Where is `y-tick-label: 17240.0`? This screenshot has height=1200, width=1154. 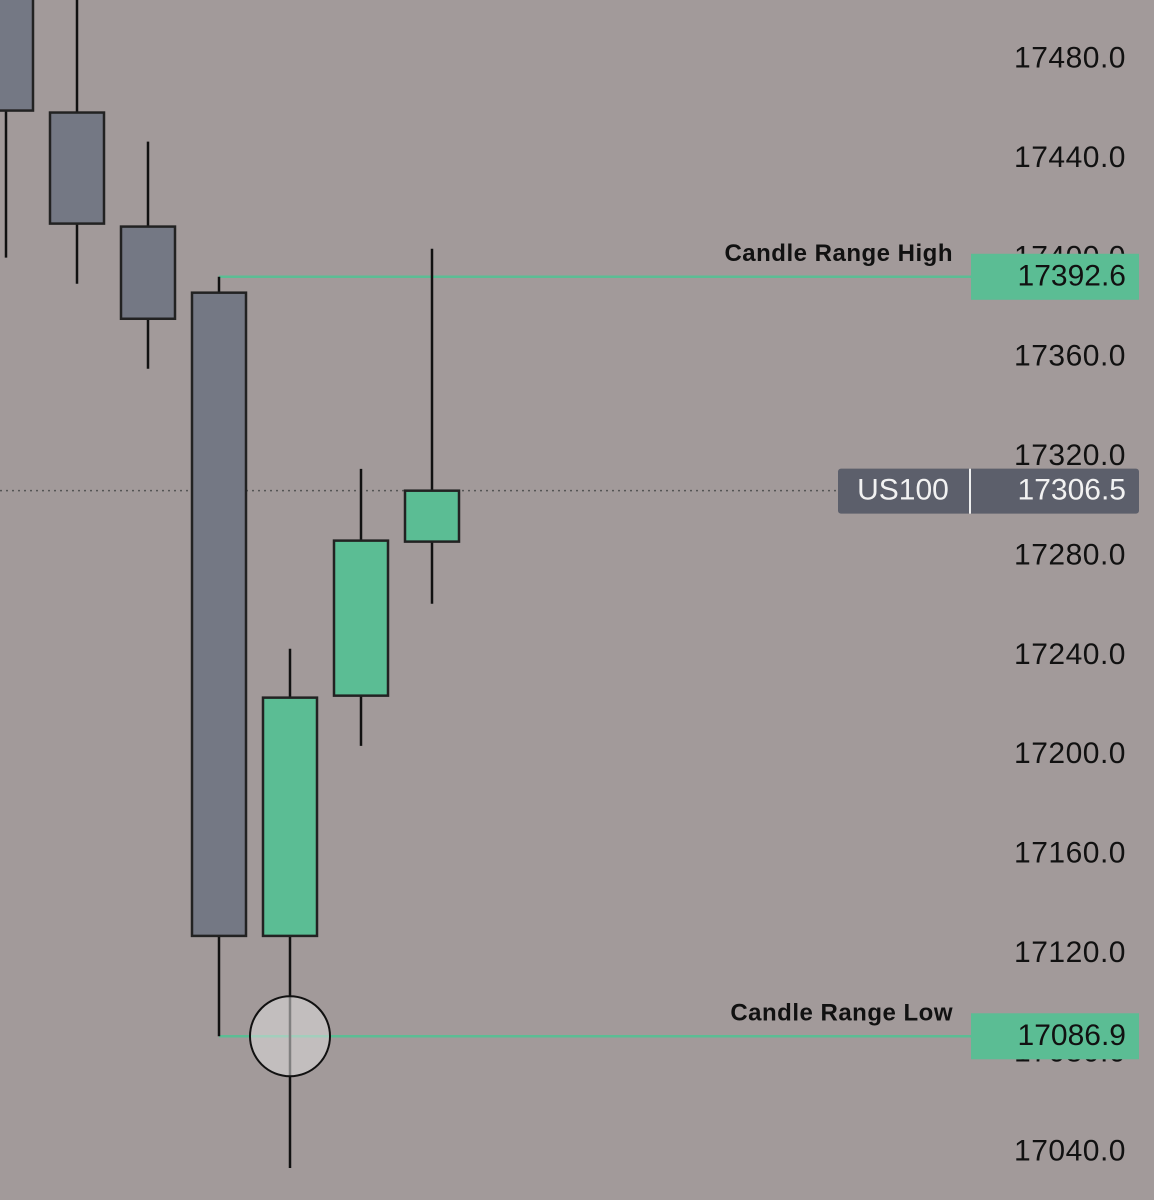
y-tick-label: 17240.0 is located at coordinates (1070, 654).